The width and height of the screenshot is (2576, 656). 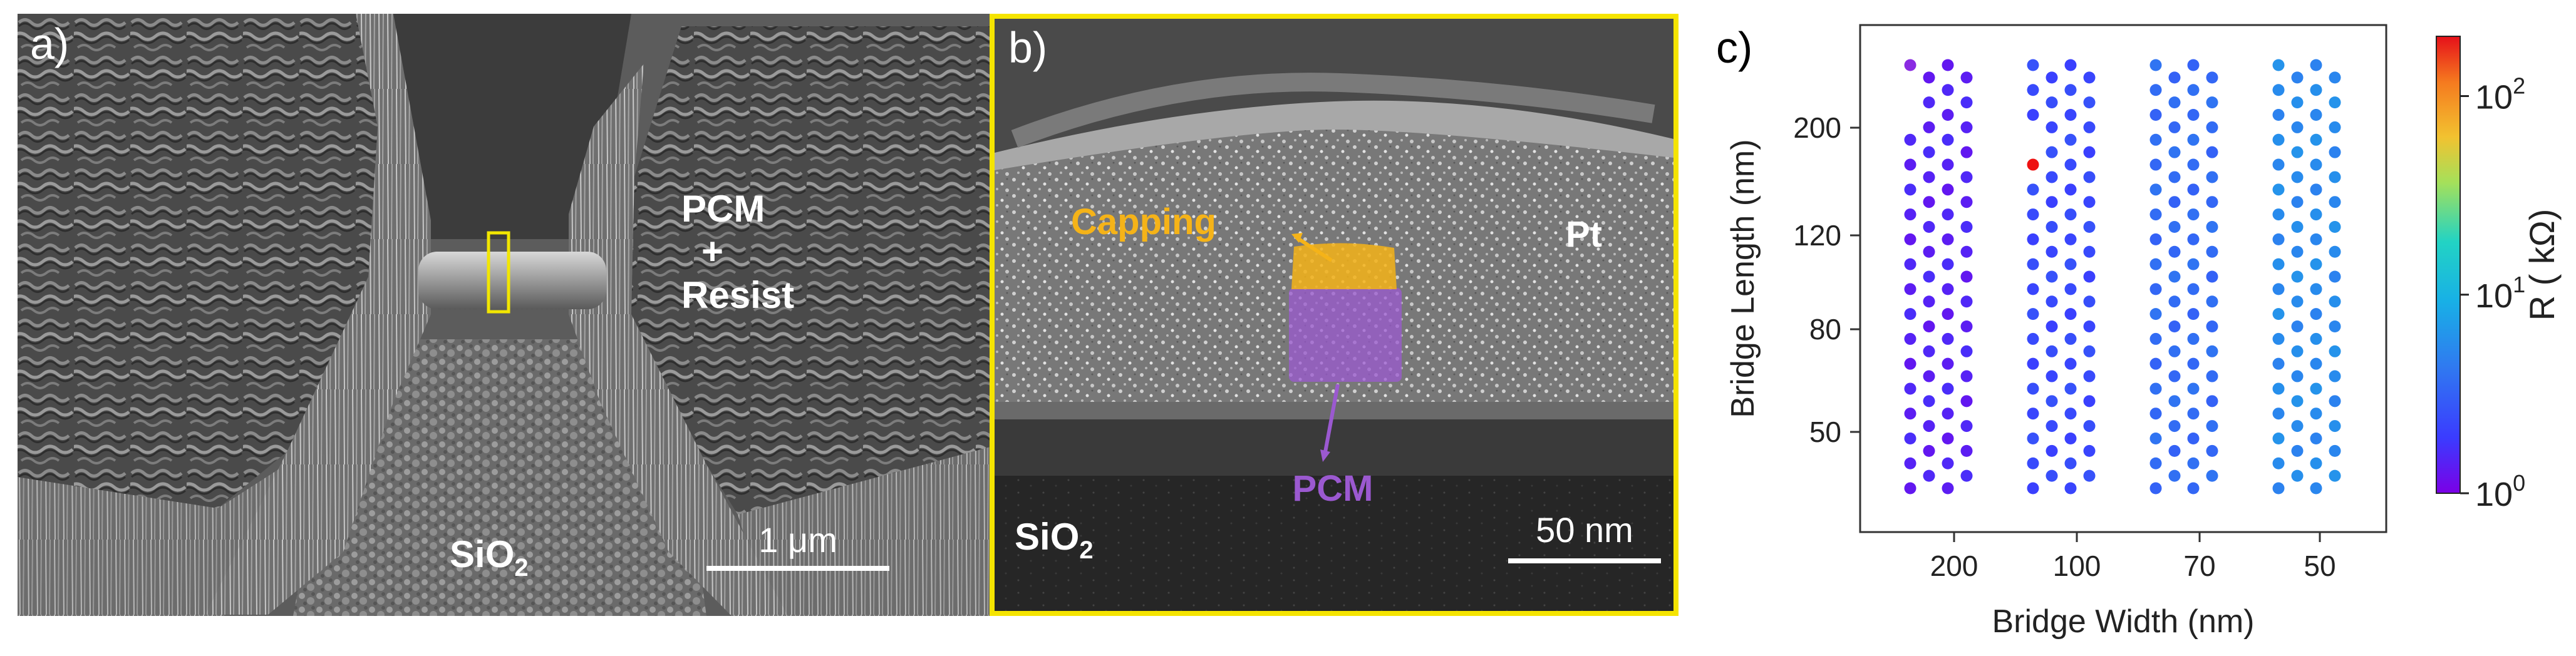 I want to click on x-tick-label: 50, so click(x=2319, y=566).